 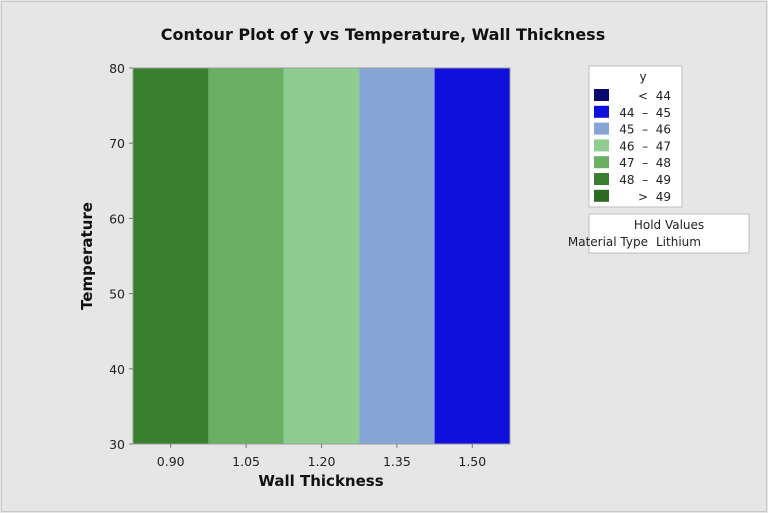 I want to click on legend-title: y, so click(x=642, y=77).